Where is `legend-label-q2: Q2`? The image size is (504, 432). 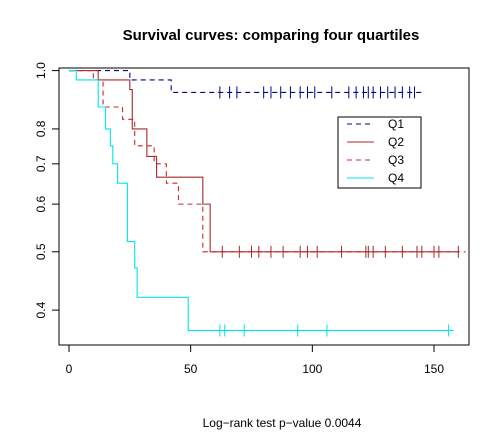 legend-label-q2: Q2 is located at coordinates (396, 142).